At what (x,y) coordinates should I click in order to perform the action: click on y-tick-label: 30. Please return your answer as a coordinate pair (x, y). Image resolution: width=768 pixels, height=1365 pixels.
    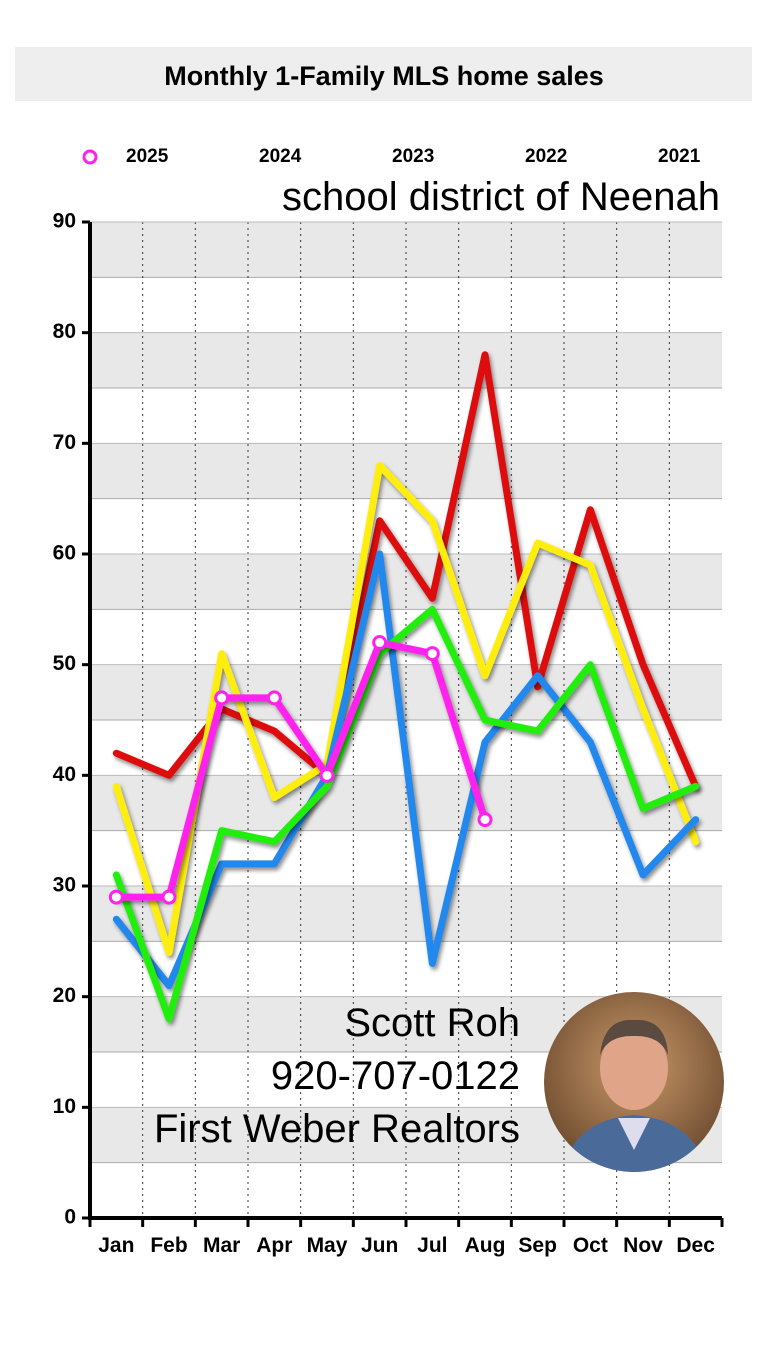
    Looking at the image, I should click on (64, 885).